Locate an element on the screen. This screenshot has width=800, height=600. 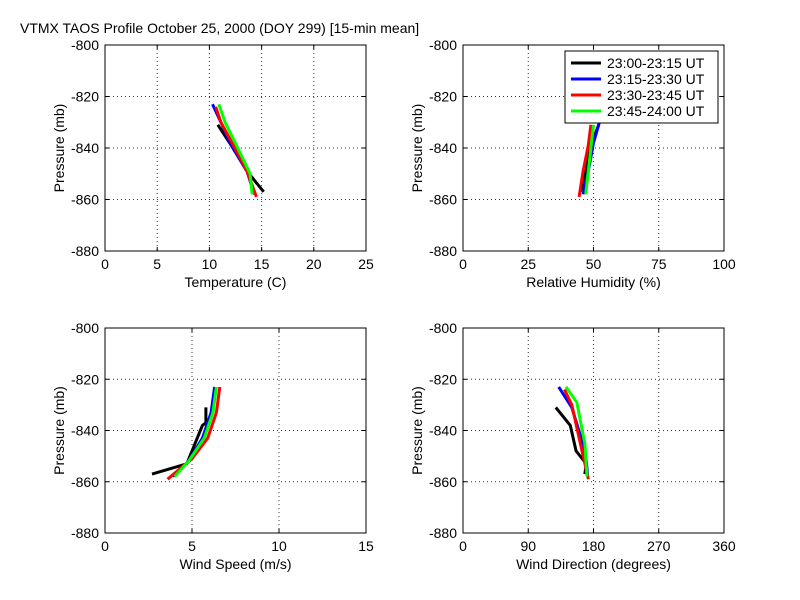
legend-label: 23:45-24:00 UT is located at coordinates (656, 111).